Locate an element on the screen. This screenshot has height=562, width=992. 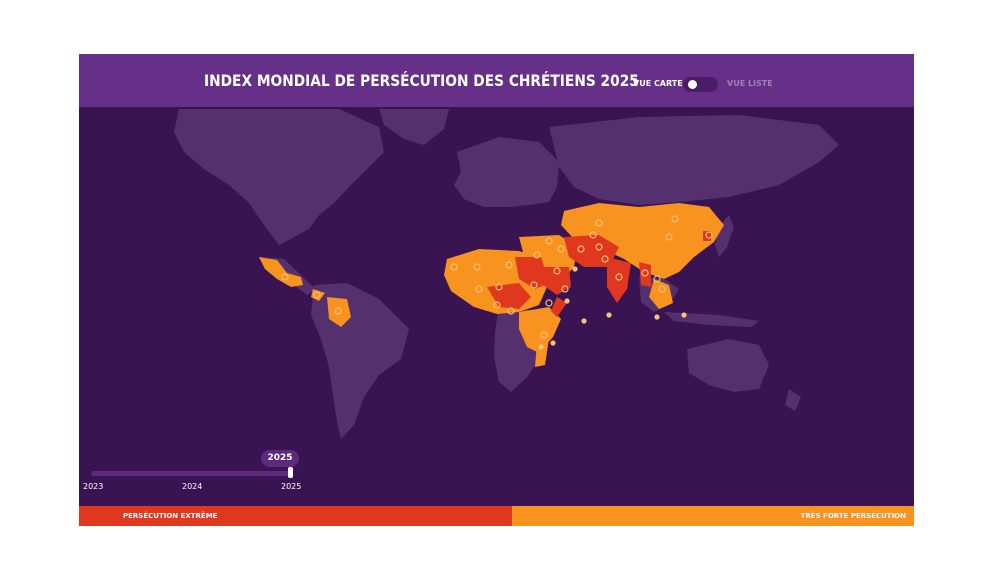
marker-mongolia is located at coordinates (675, 219).